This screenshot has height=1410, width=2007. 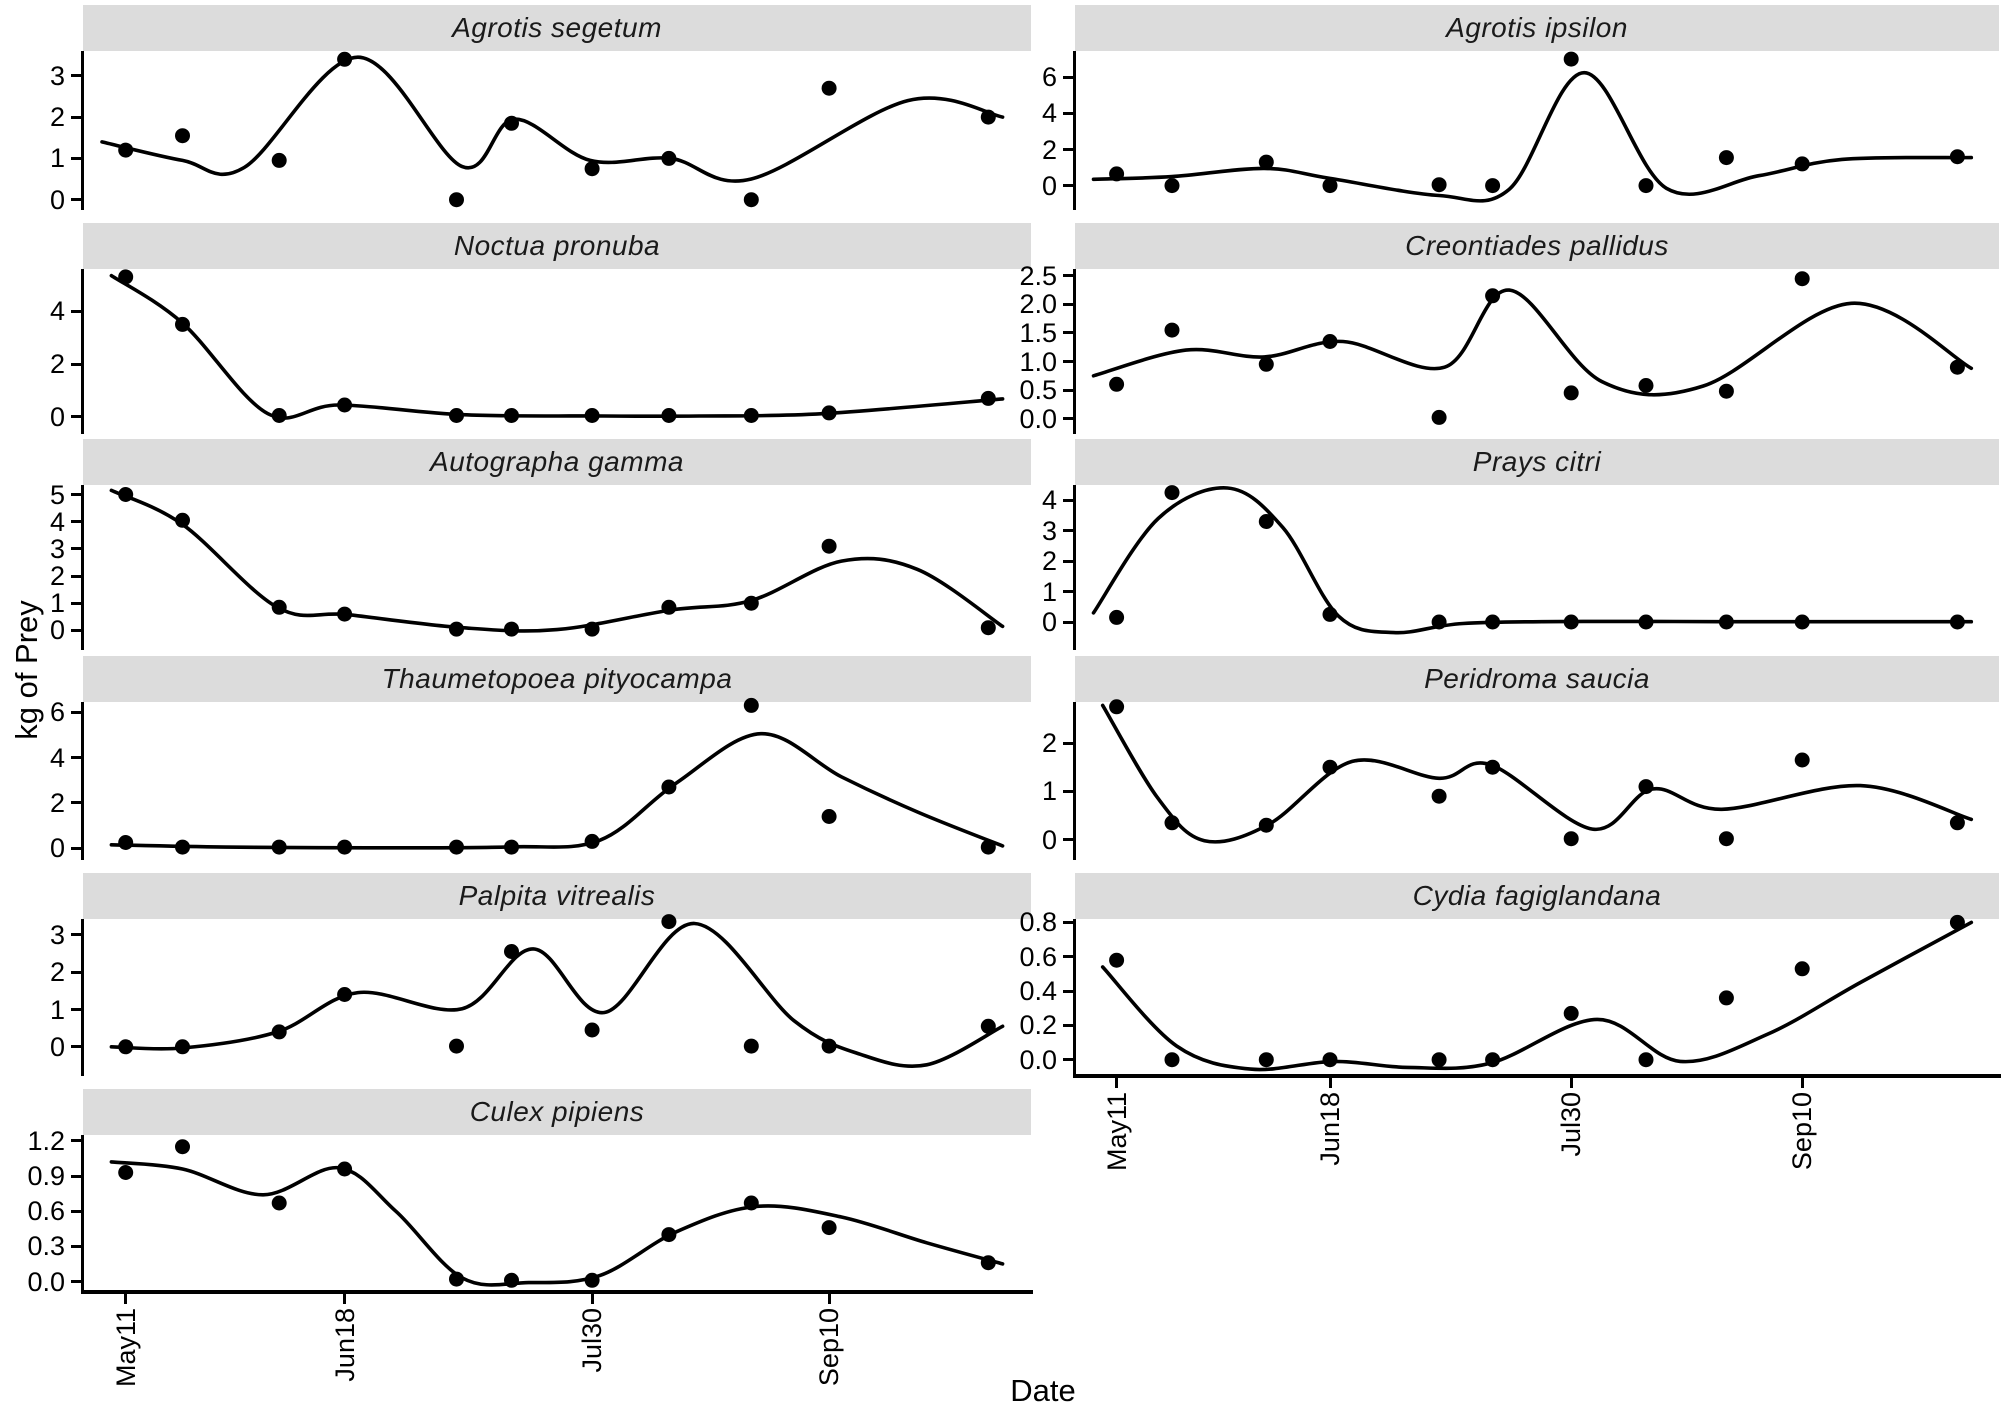 What do you see at coordinates (57, 494) in the screenshot?
I see `y-tick-label: 5` at bounding box center [57, 494].